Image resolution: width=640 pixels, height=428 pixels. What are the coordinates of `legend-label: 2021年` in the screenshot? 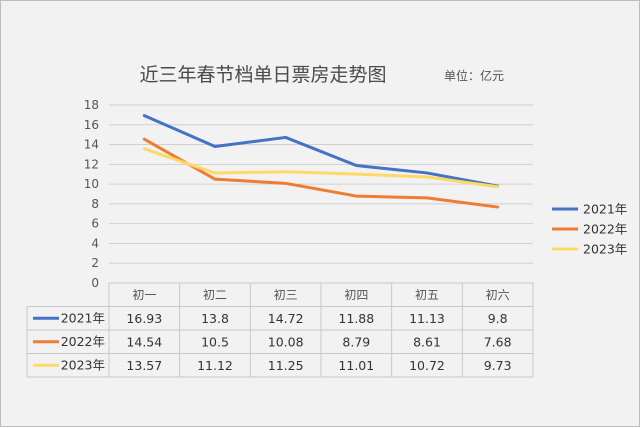 It's located at (605, 209).